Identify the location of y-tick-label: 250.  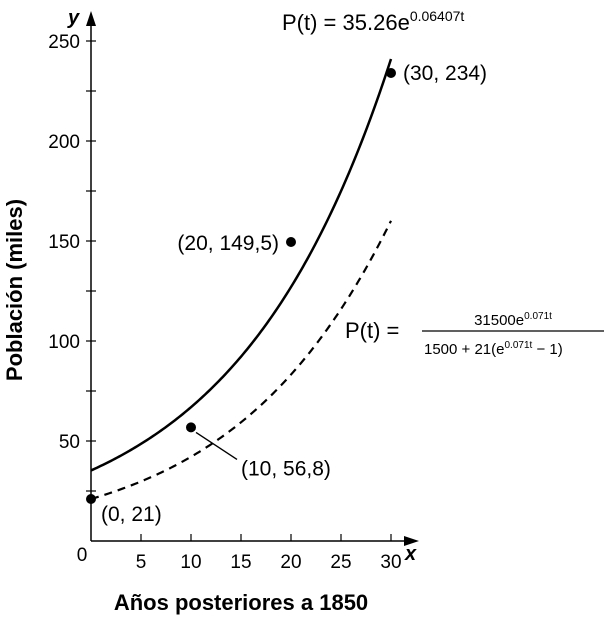
(64, 42).